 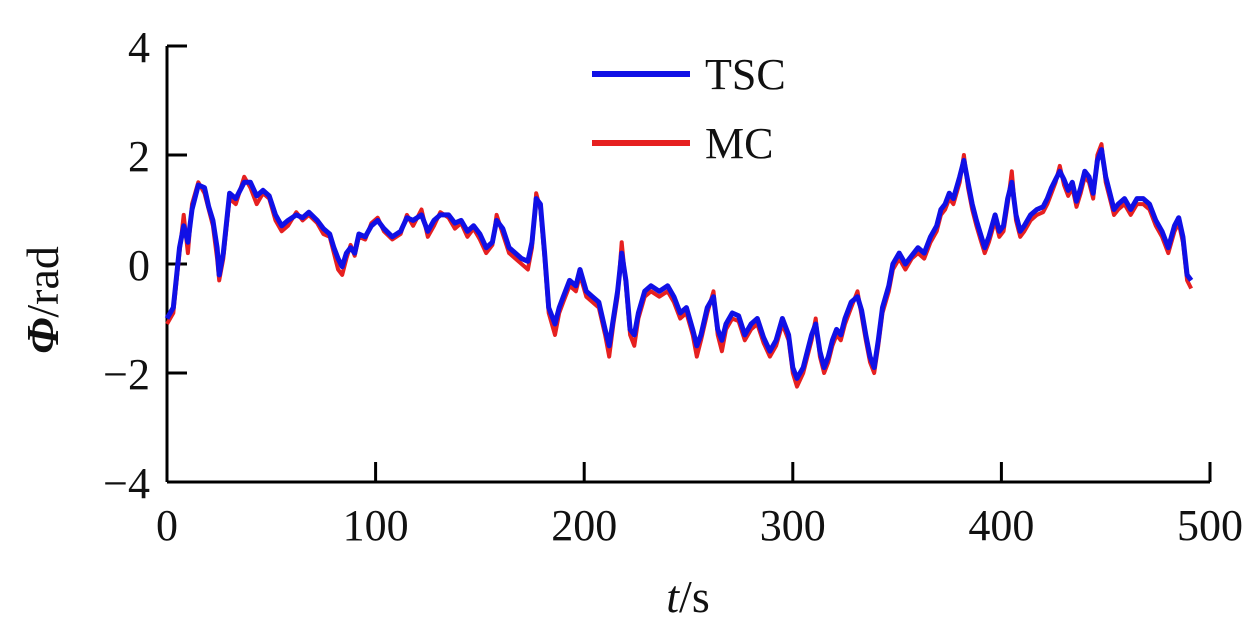 I want to click on x-tick-label: 400, so click(x=1001, y=525).